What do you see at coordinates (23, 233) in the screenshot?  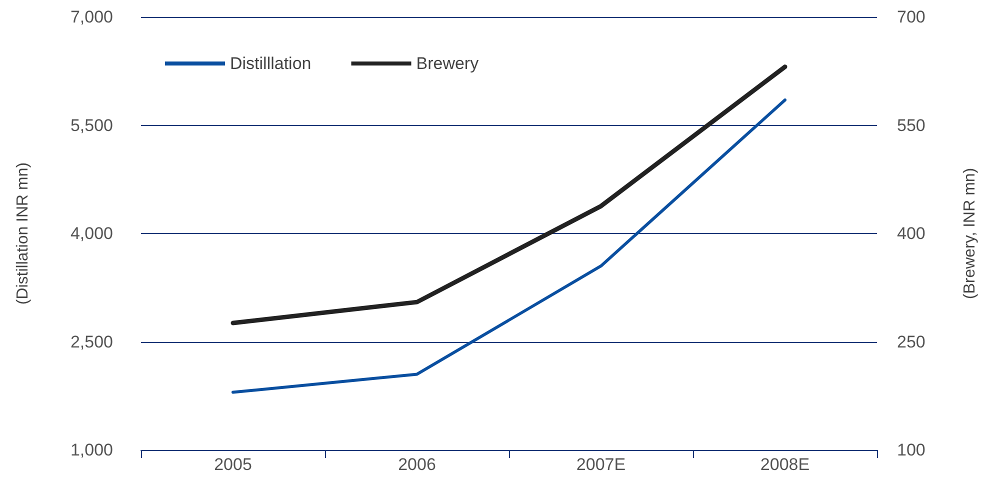 I see `y-axis-title: (Distillation INR mn)` at bounding box center [23, 233].